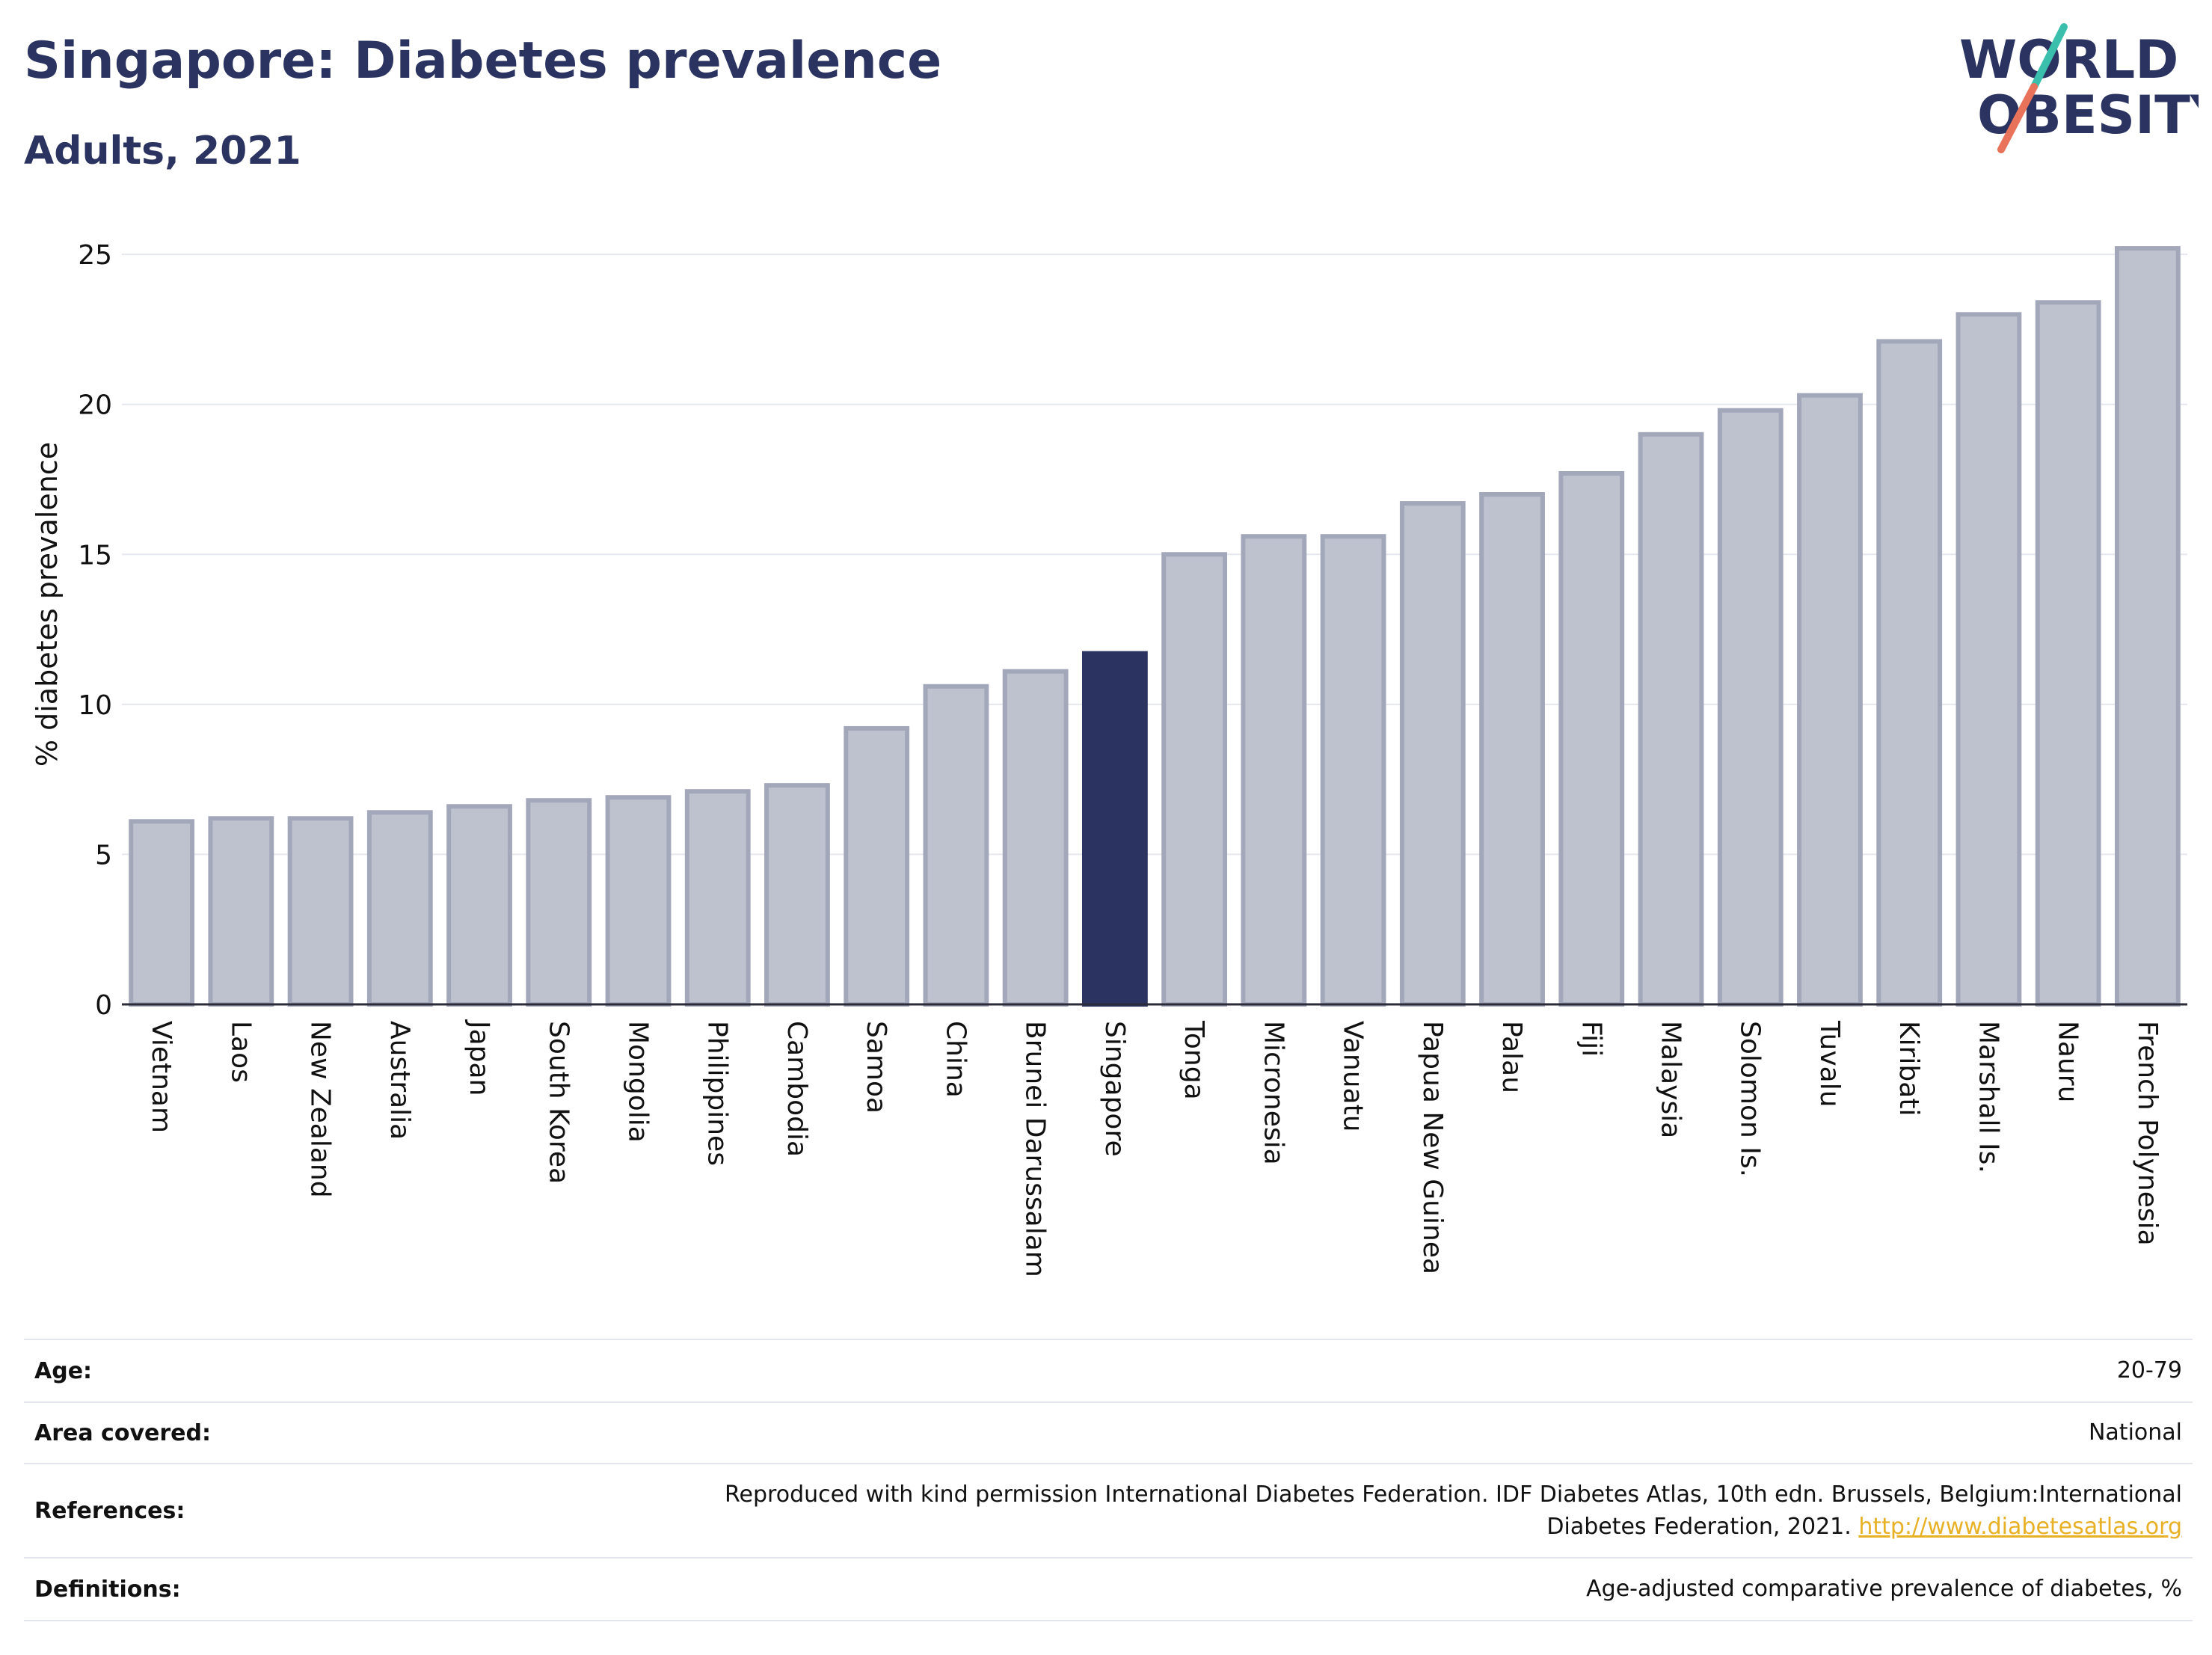 The image size is (2212, 1655). Describe the element at coordinates (103, 855) in the screenshot. I see `y-tick-label: 5` at that location.